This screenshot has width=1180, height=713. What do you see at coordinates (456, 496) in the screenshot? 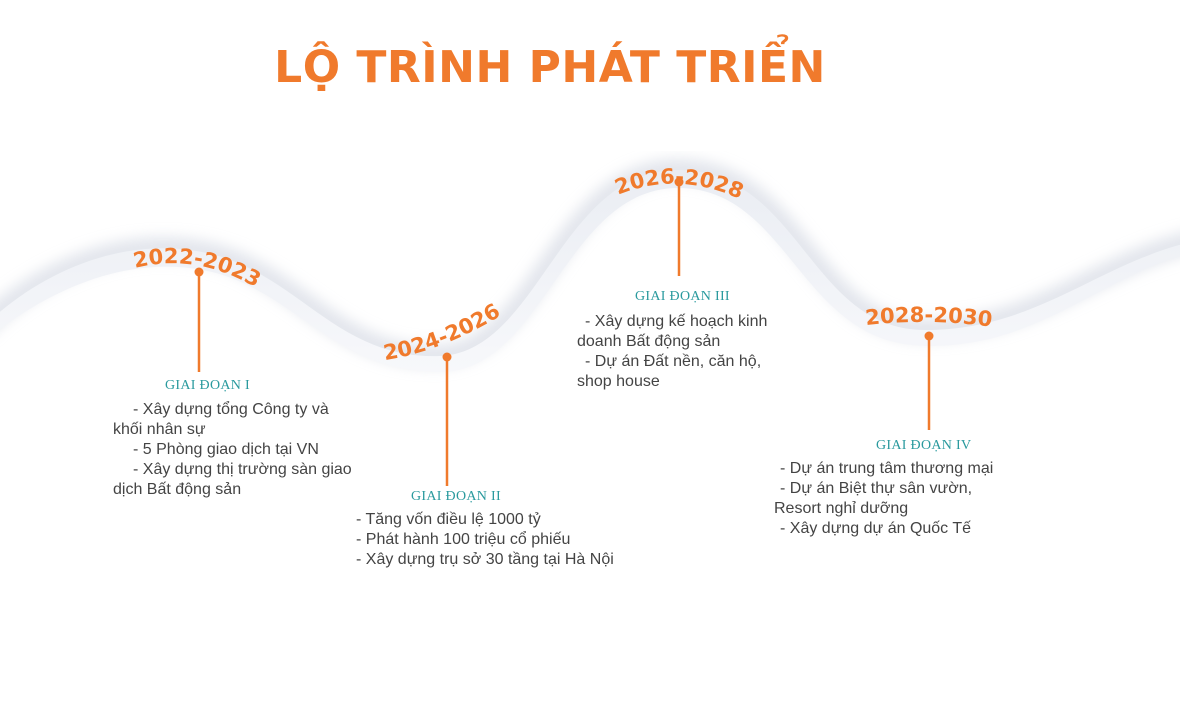
I see `stage-2-label: GIAI ĐOẠN II` at bounding box center [456, 496].